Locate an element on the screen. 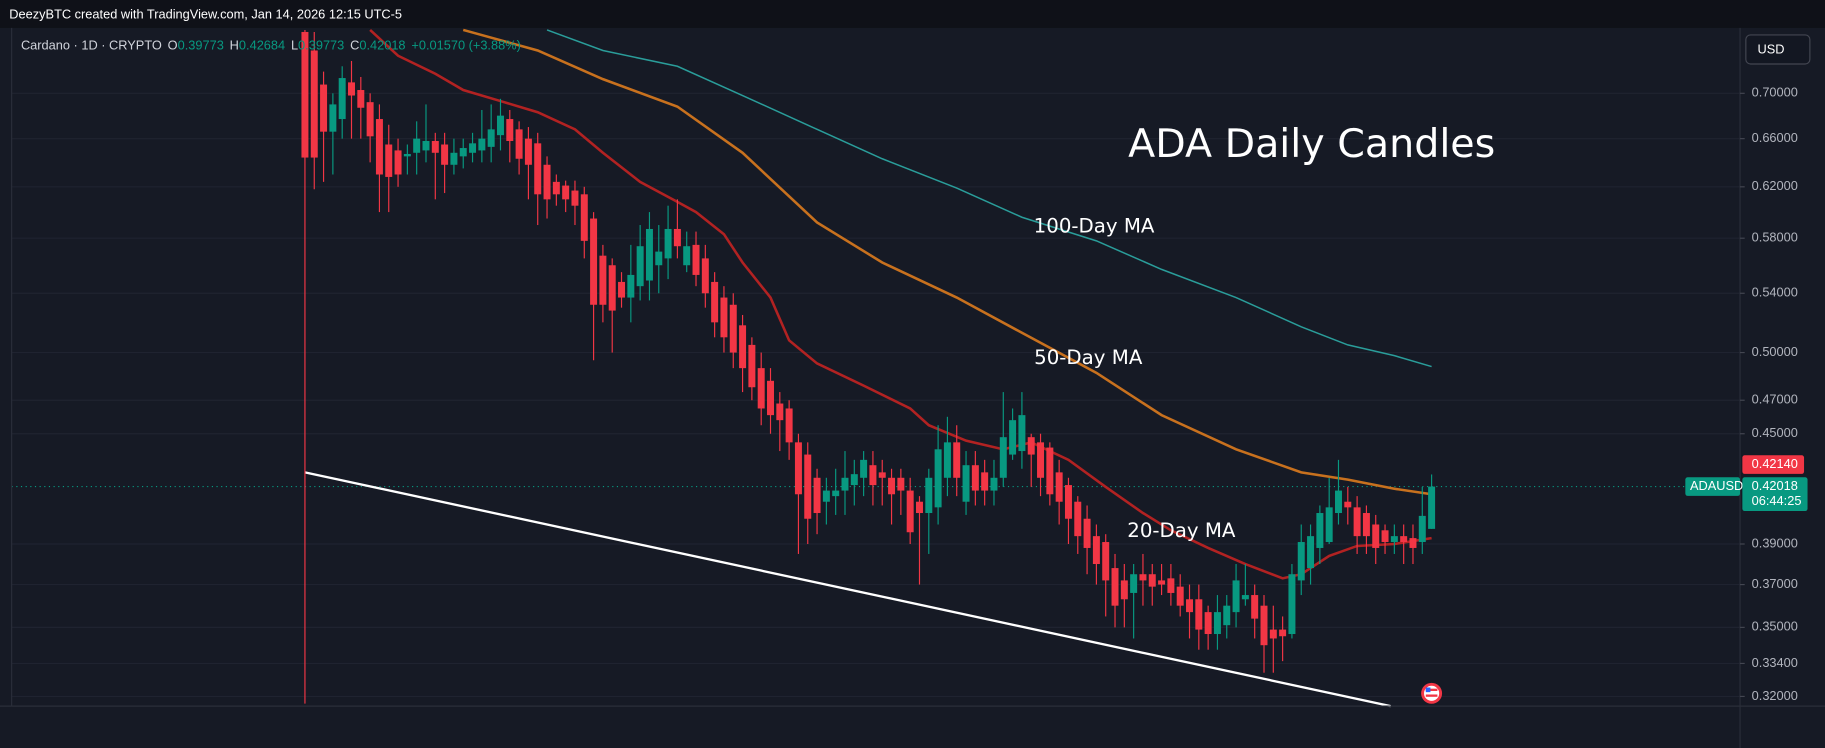  legend-symbol: Cardano · 1D · CRYPTO is located at coordinates (91, 45).